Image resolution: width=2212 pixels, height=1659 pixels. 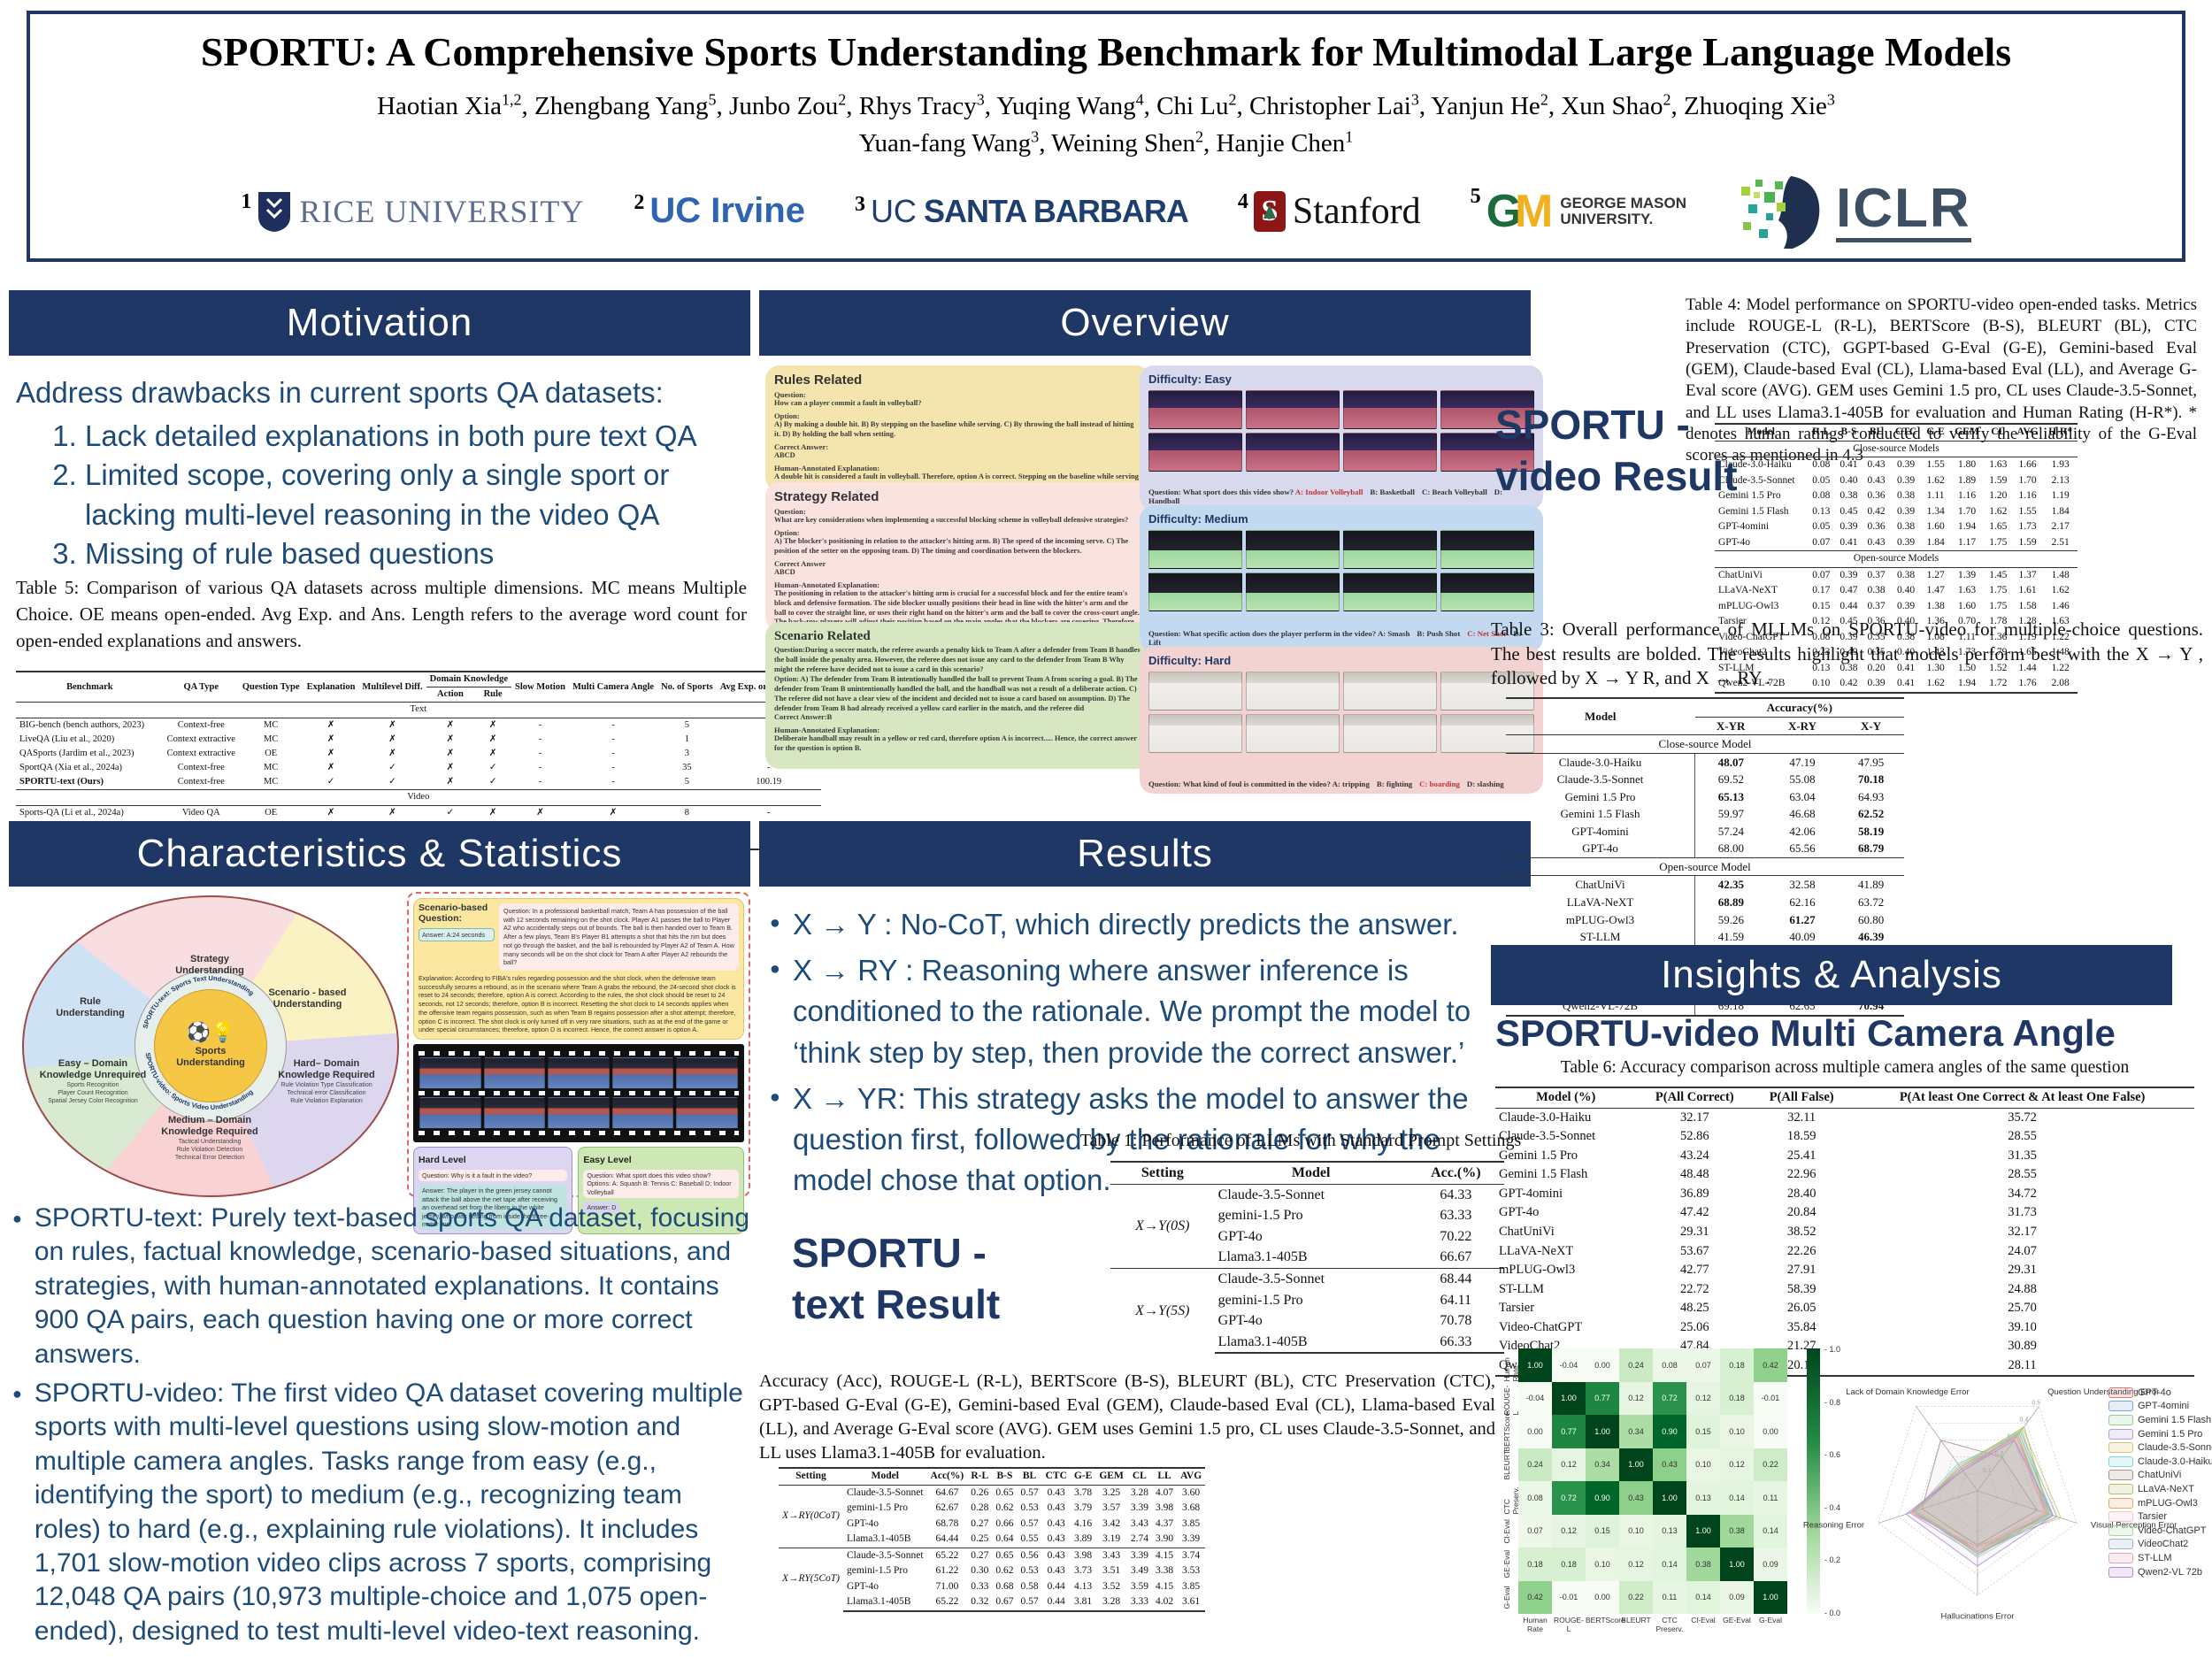 I want to click on cell: 1.39, so click(x=1967, y=574).